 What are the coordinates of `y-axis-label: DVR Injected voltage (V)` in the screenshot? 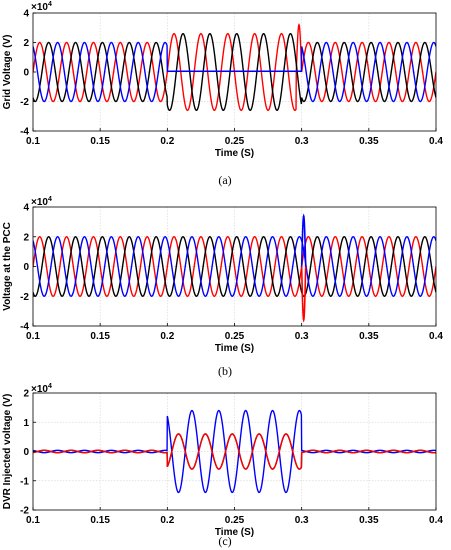 It's located at (7, 452).